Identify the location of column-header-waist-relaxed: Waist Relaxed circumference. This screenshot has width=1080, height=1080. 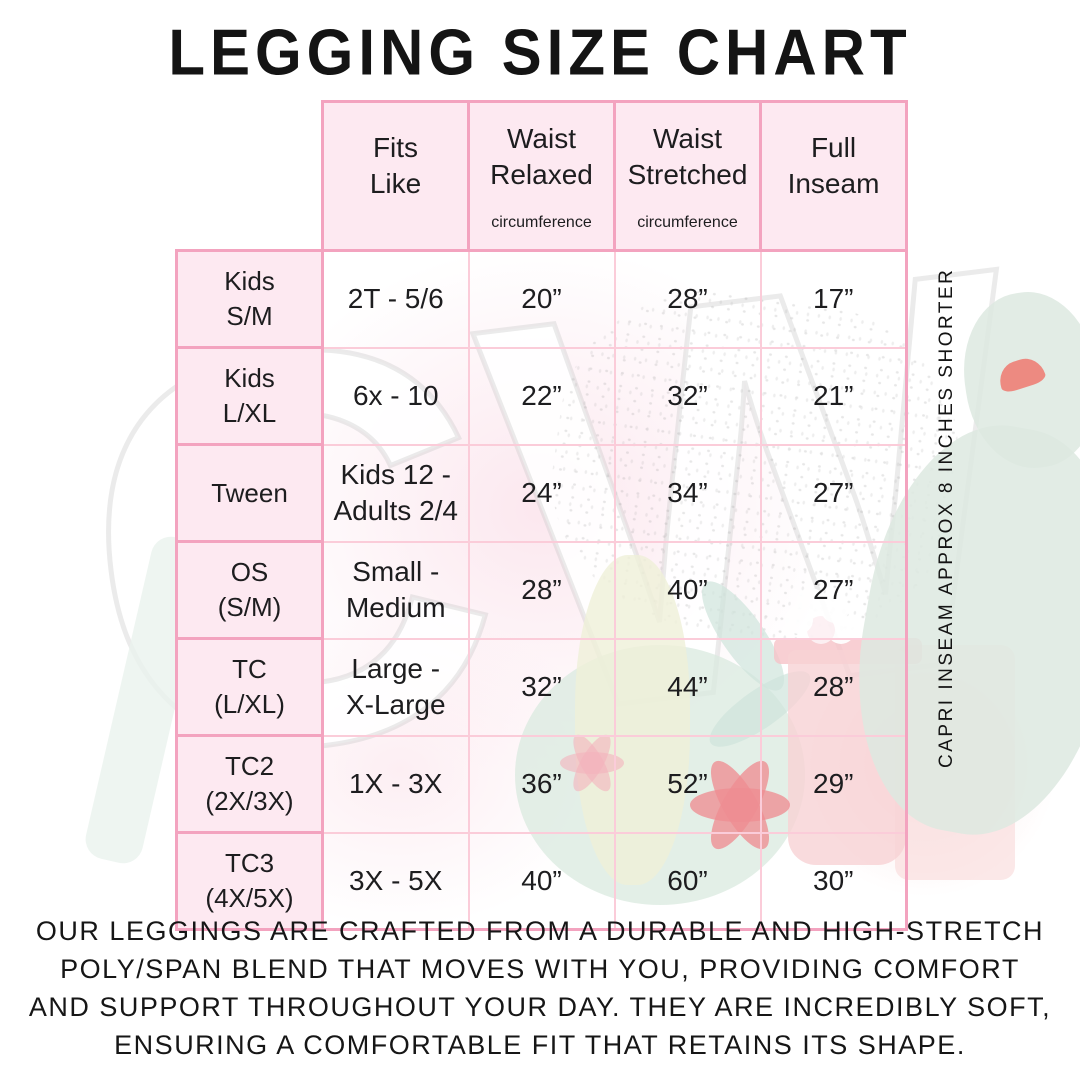
(541, 176).